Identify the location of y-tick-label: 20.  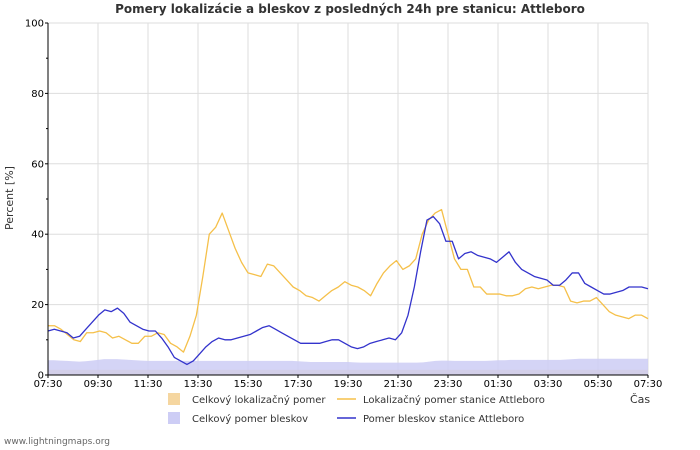
(37, 305).